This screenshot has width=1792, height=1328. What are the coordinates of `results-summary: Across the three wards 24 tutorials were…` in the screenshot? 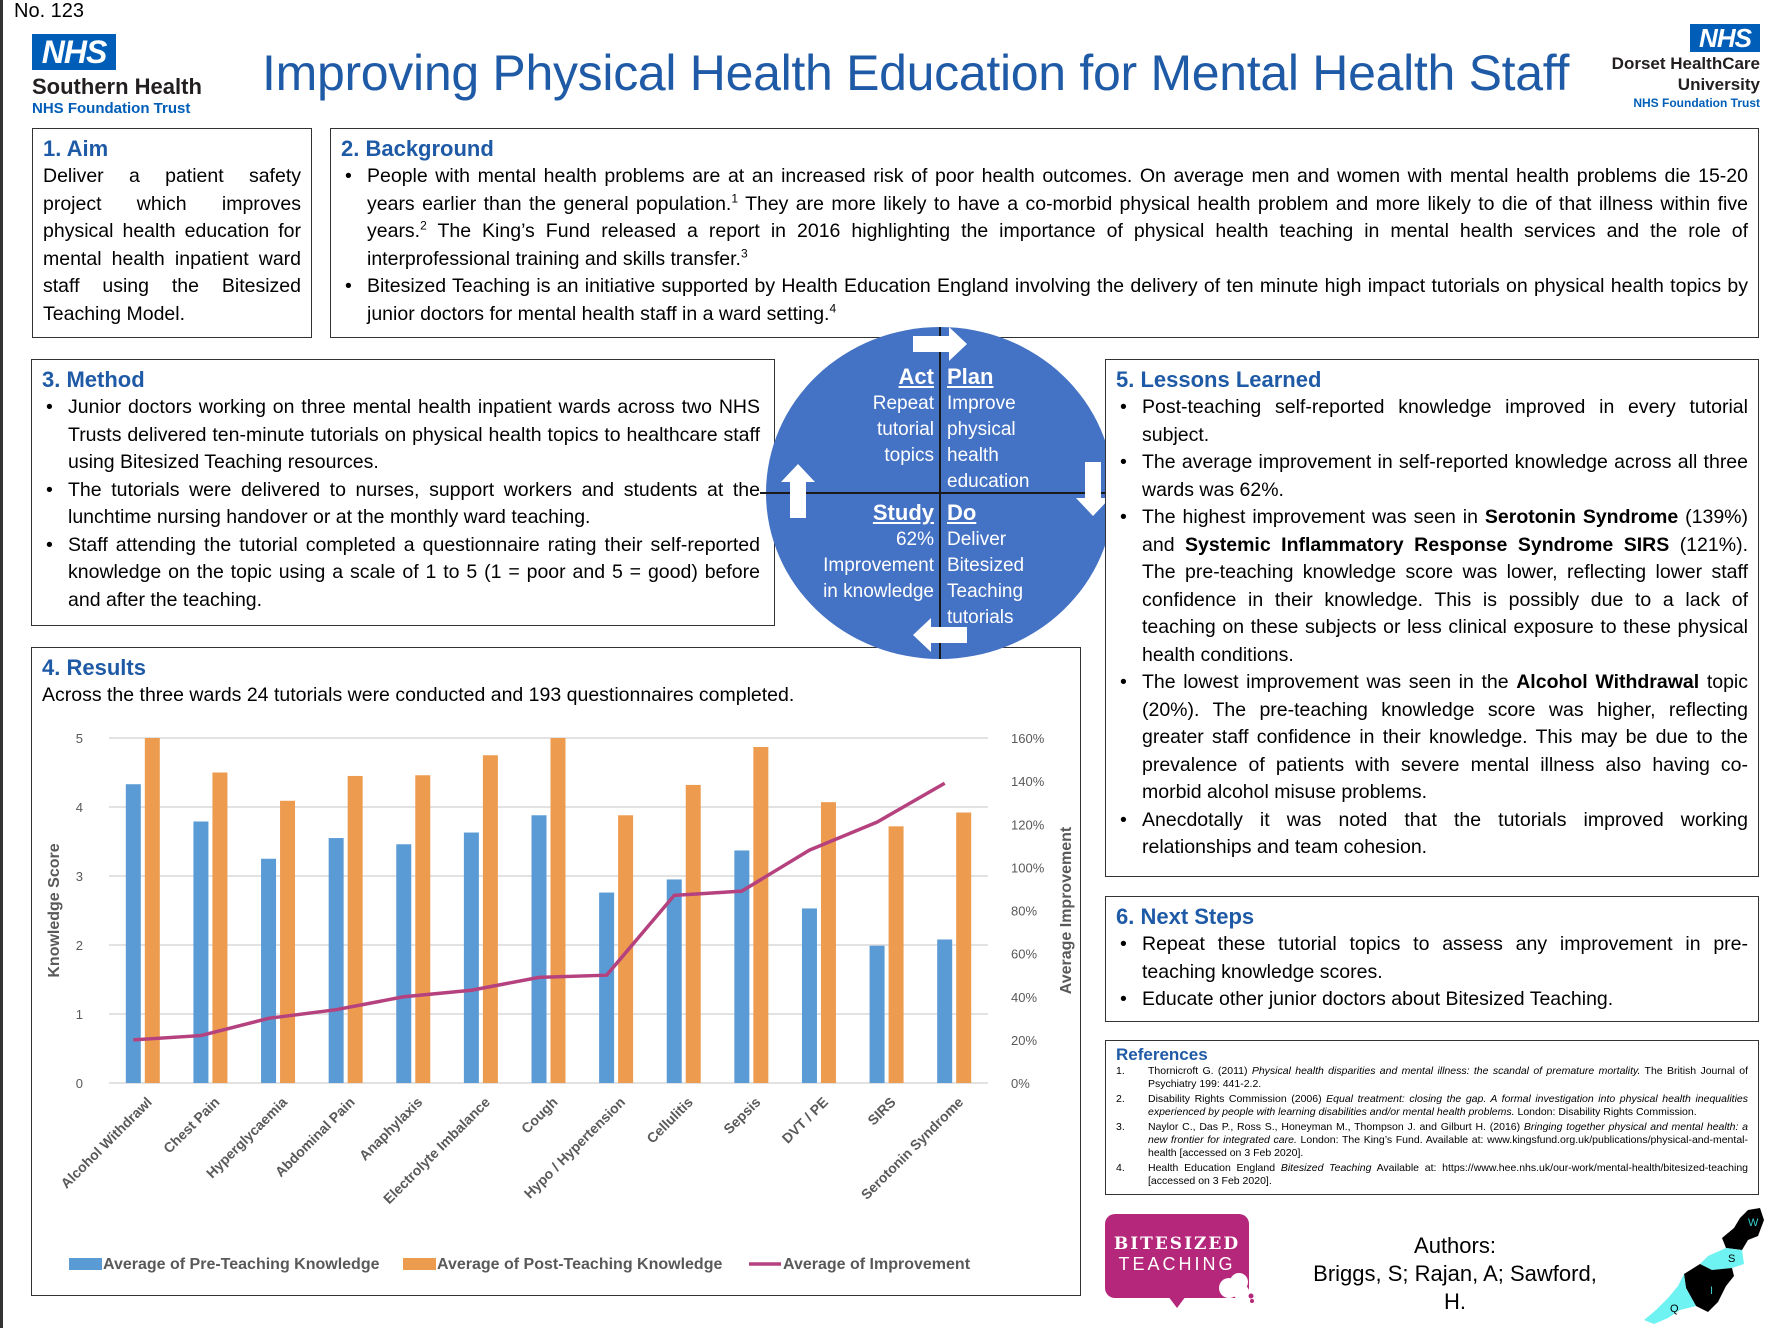 It's located at (418, 695).